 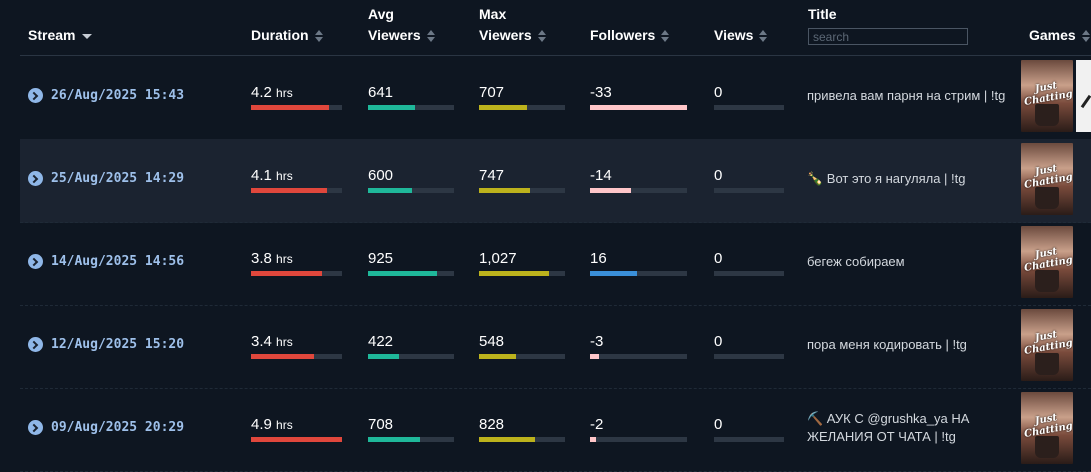 I want to click on followers-value: -14, so click(x=601, y=175).